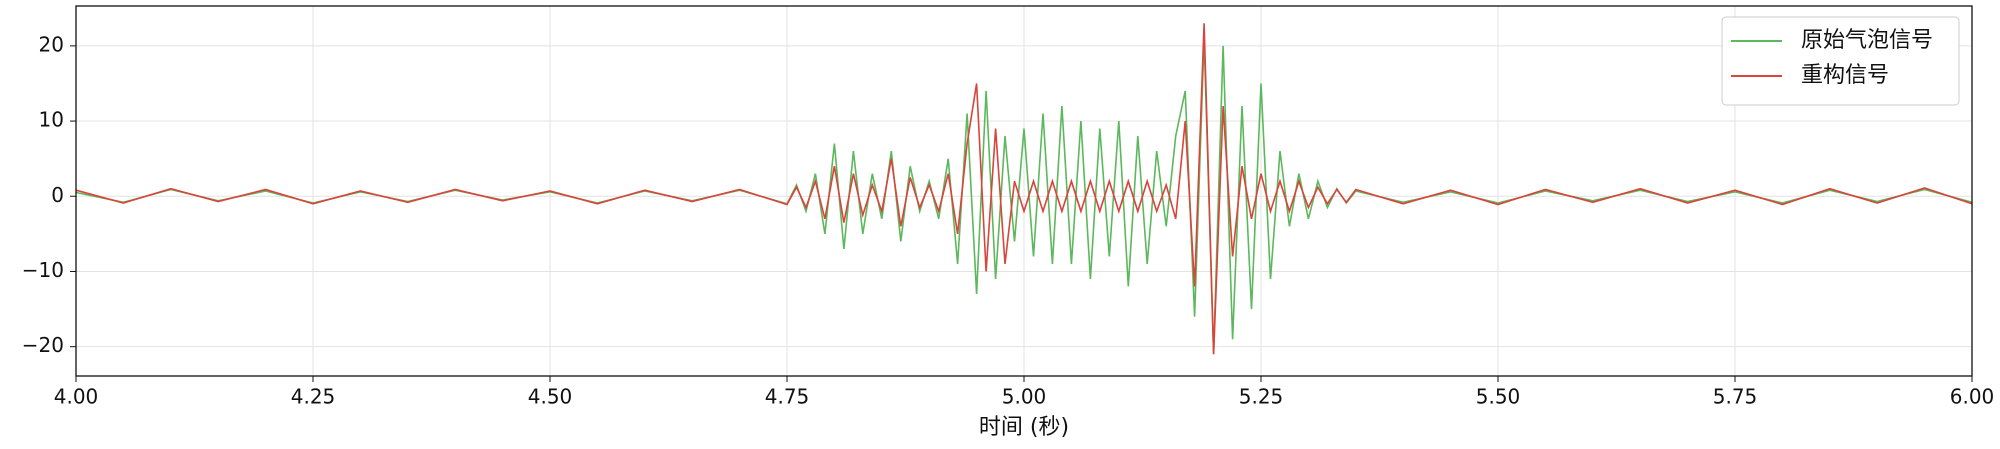  Describe the element at coordinates (1840, 61) in the screenshot. I see `legend-box` at that location.